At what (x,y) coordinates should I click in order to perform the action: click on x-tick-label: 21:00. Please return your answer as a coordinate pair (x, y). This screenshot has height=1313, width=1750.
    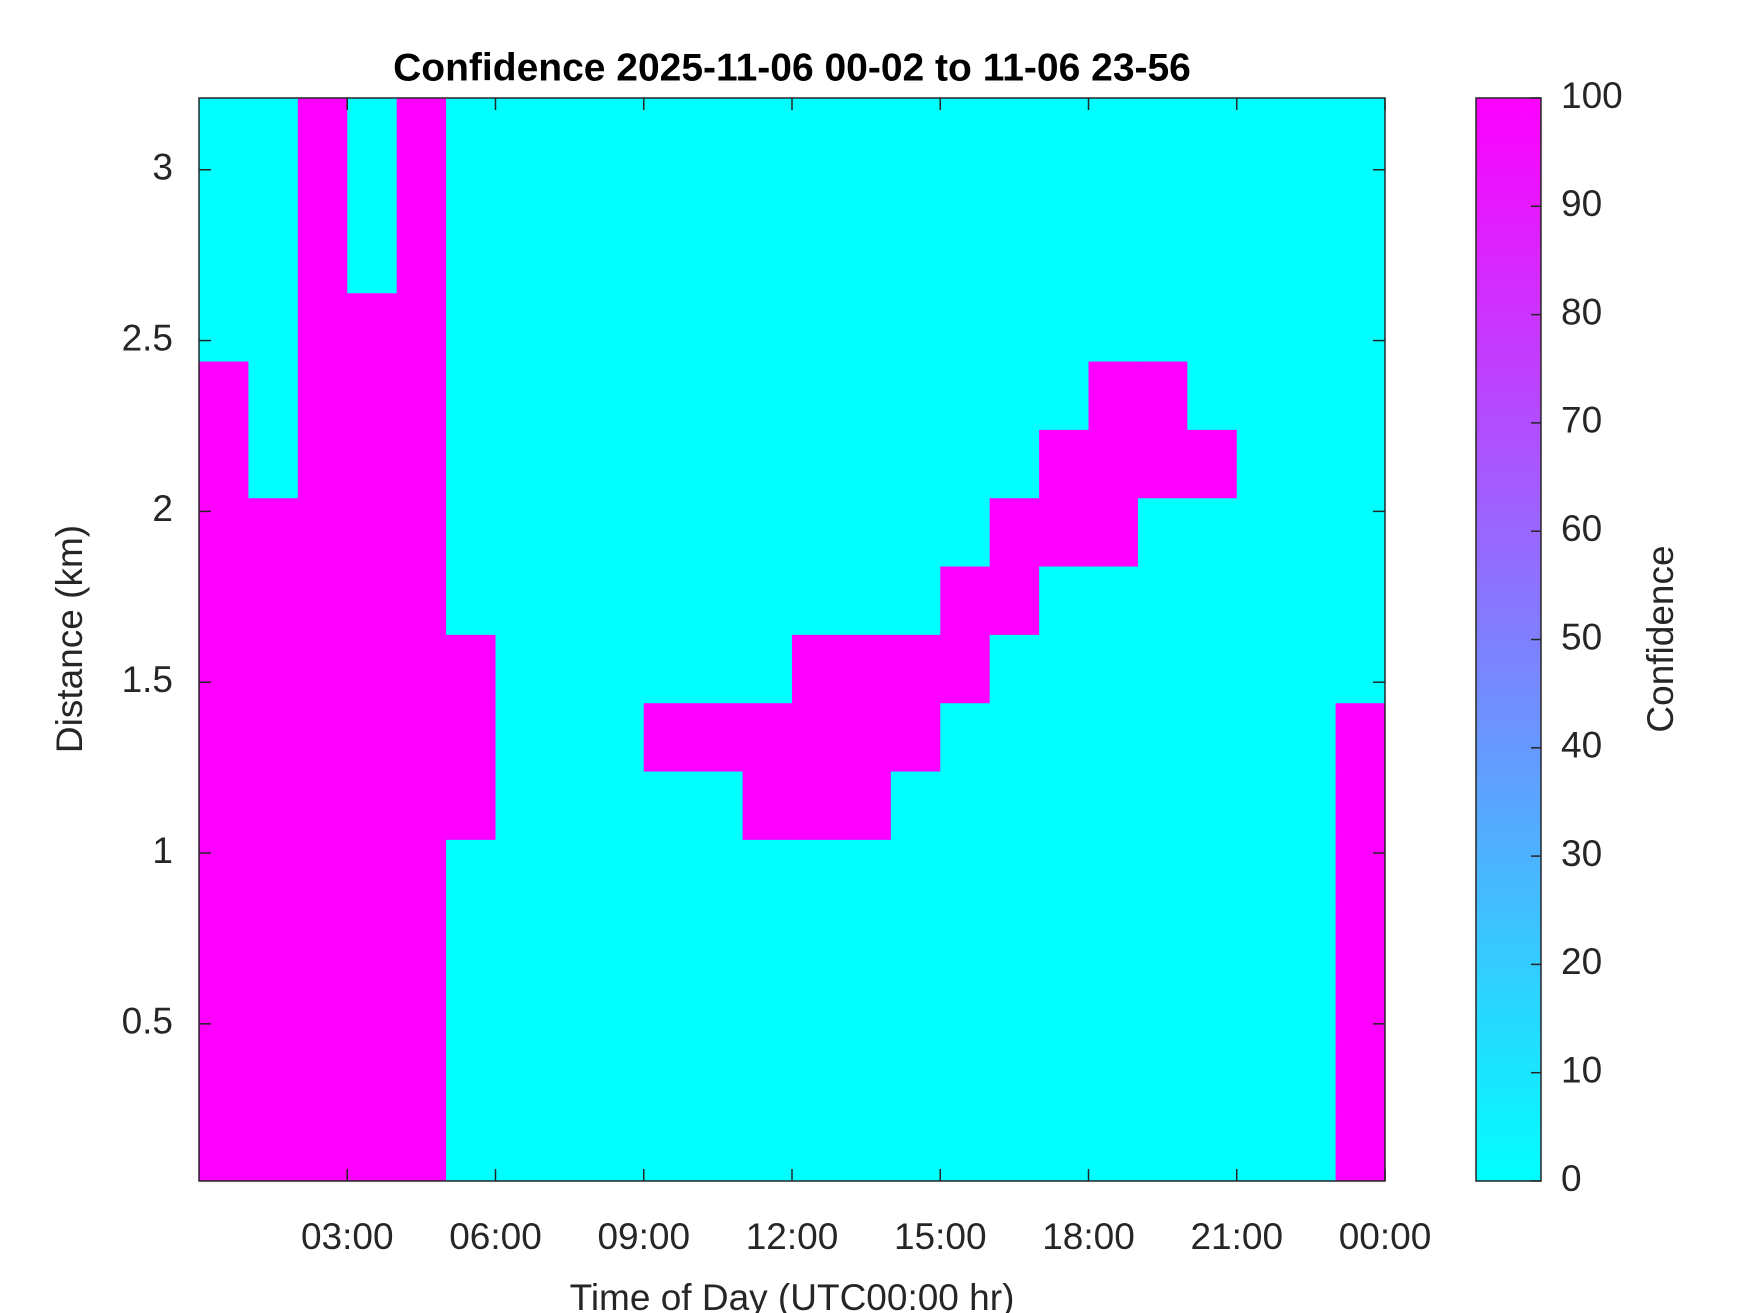
    Looking at the image, I should click on (1236, 1236).